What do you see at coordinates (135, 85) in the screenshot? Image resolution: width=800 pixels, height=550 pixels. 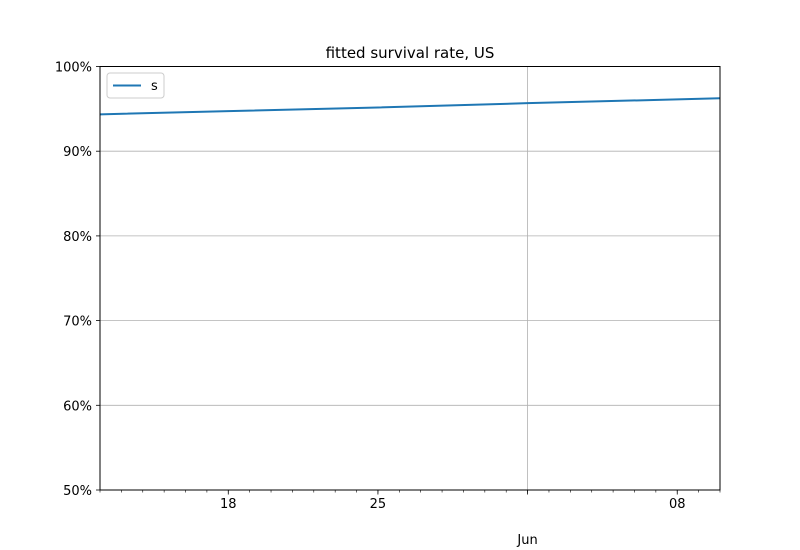 I see `legend: s` at bounding box center [135, 85].